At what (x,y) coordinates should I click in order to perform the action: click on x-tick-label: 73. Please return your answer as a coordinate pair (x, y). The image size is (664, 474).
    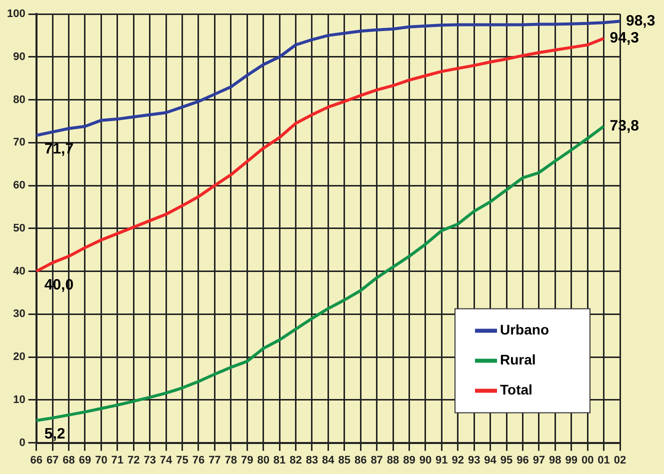
    Looking at the image, I should click on (150, 460).